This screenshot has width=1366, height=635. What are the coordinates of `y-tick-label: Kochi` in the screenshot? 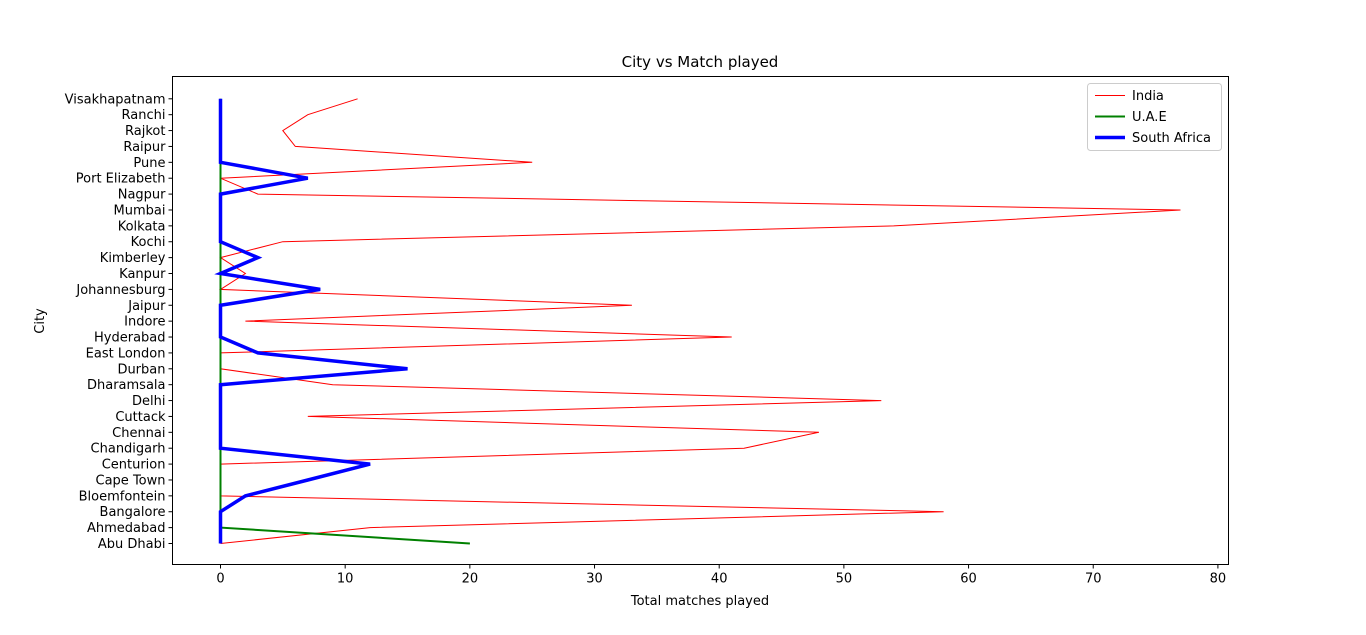 It's located at (148, 242).